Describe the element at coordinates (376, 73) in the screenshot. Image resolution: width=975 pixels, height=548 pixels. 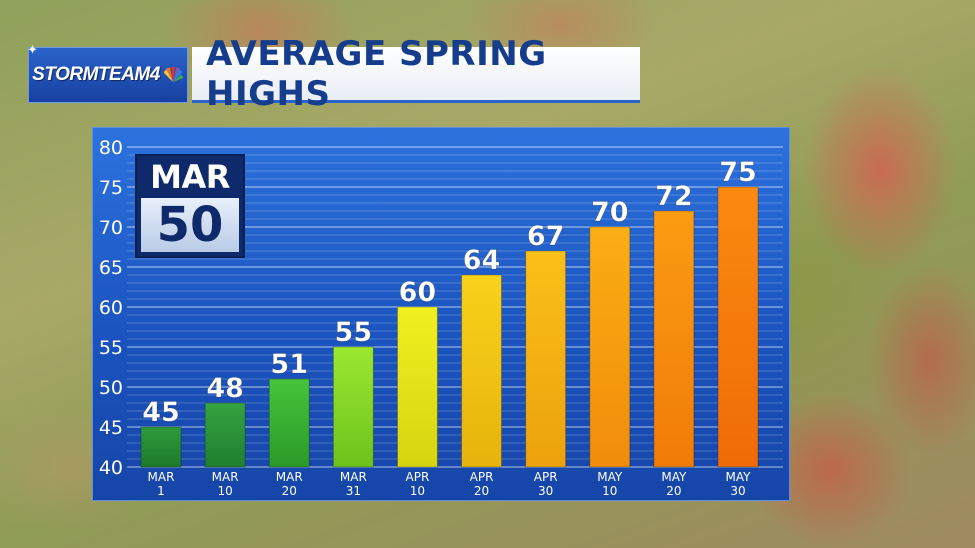
I see `page-title: AVERAGE SPRING HIGHS` at that location.